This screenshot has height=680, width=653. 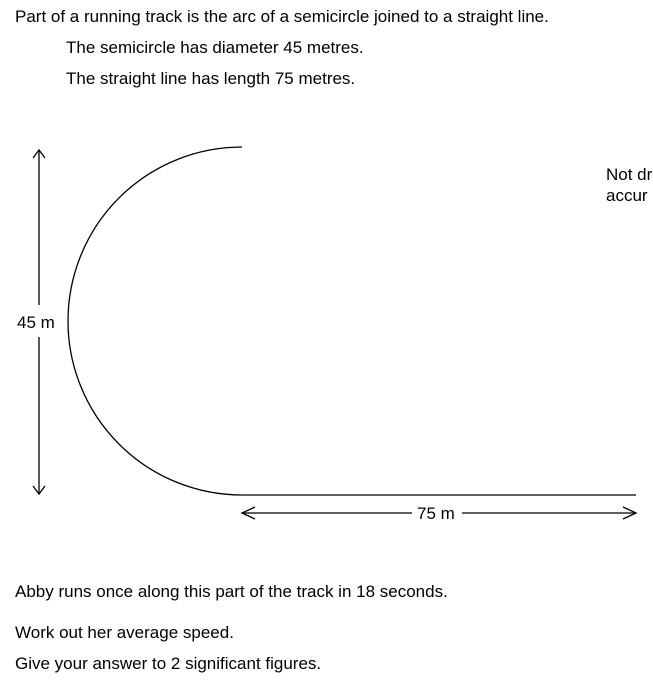 What do you see at coordinates (215, 47) in the screenshot?
I see `diameter-statement: The semicircle has diameter 45 metres.` at bounding box center [215, 47].